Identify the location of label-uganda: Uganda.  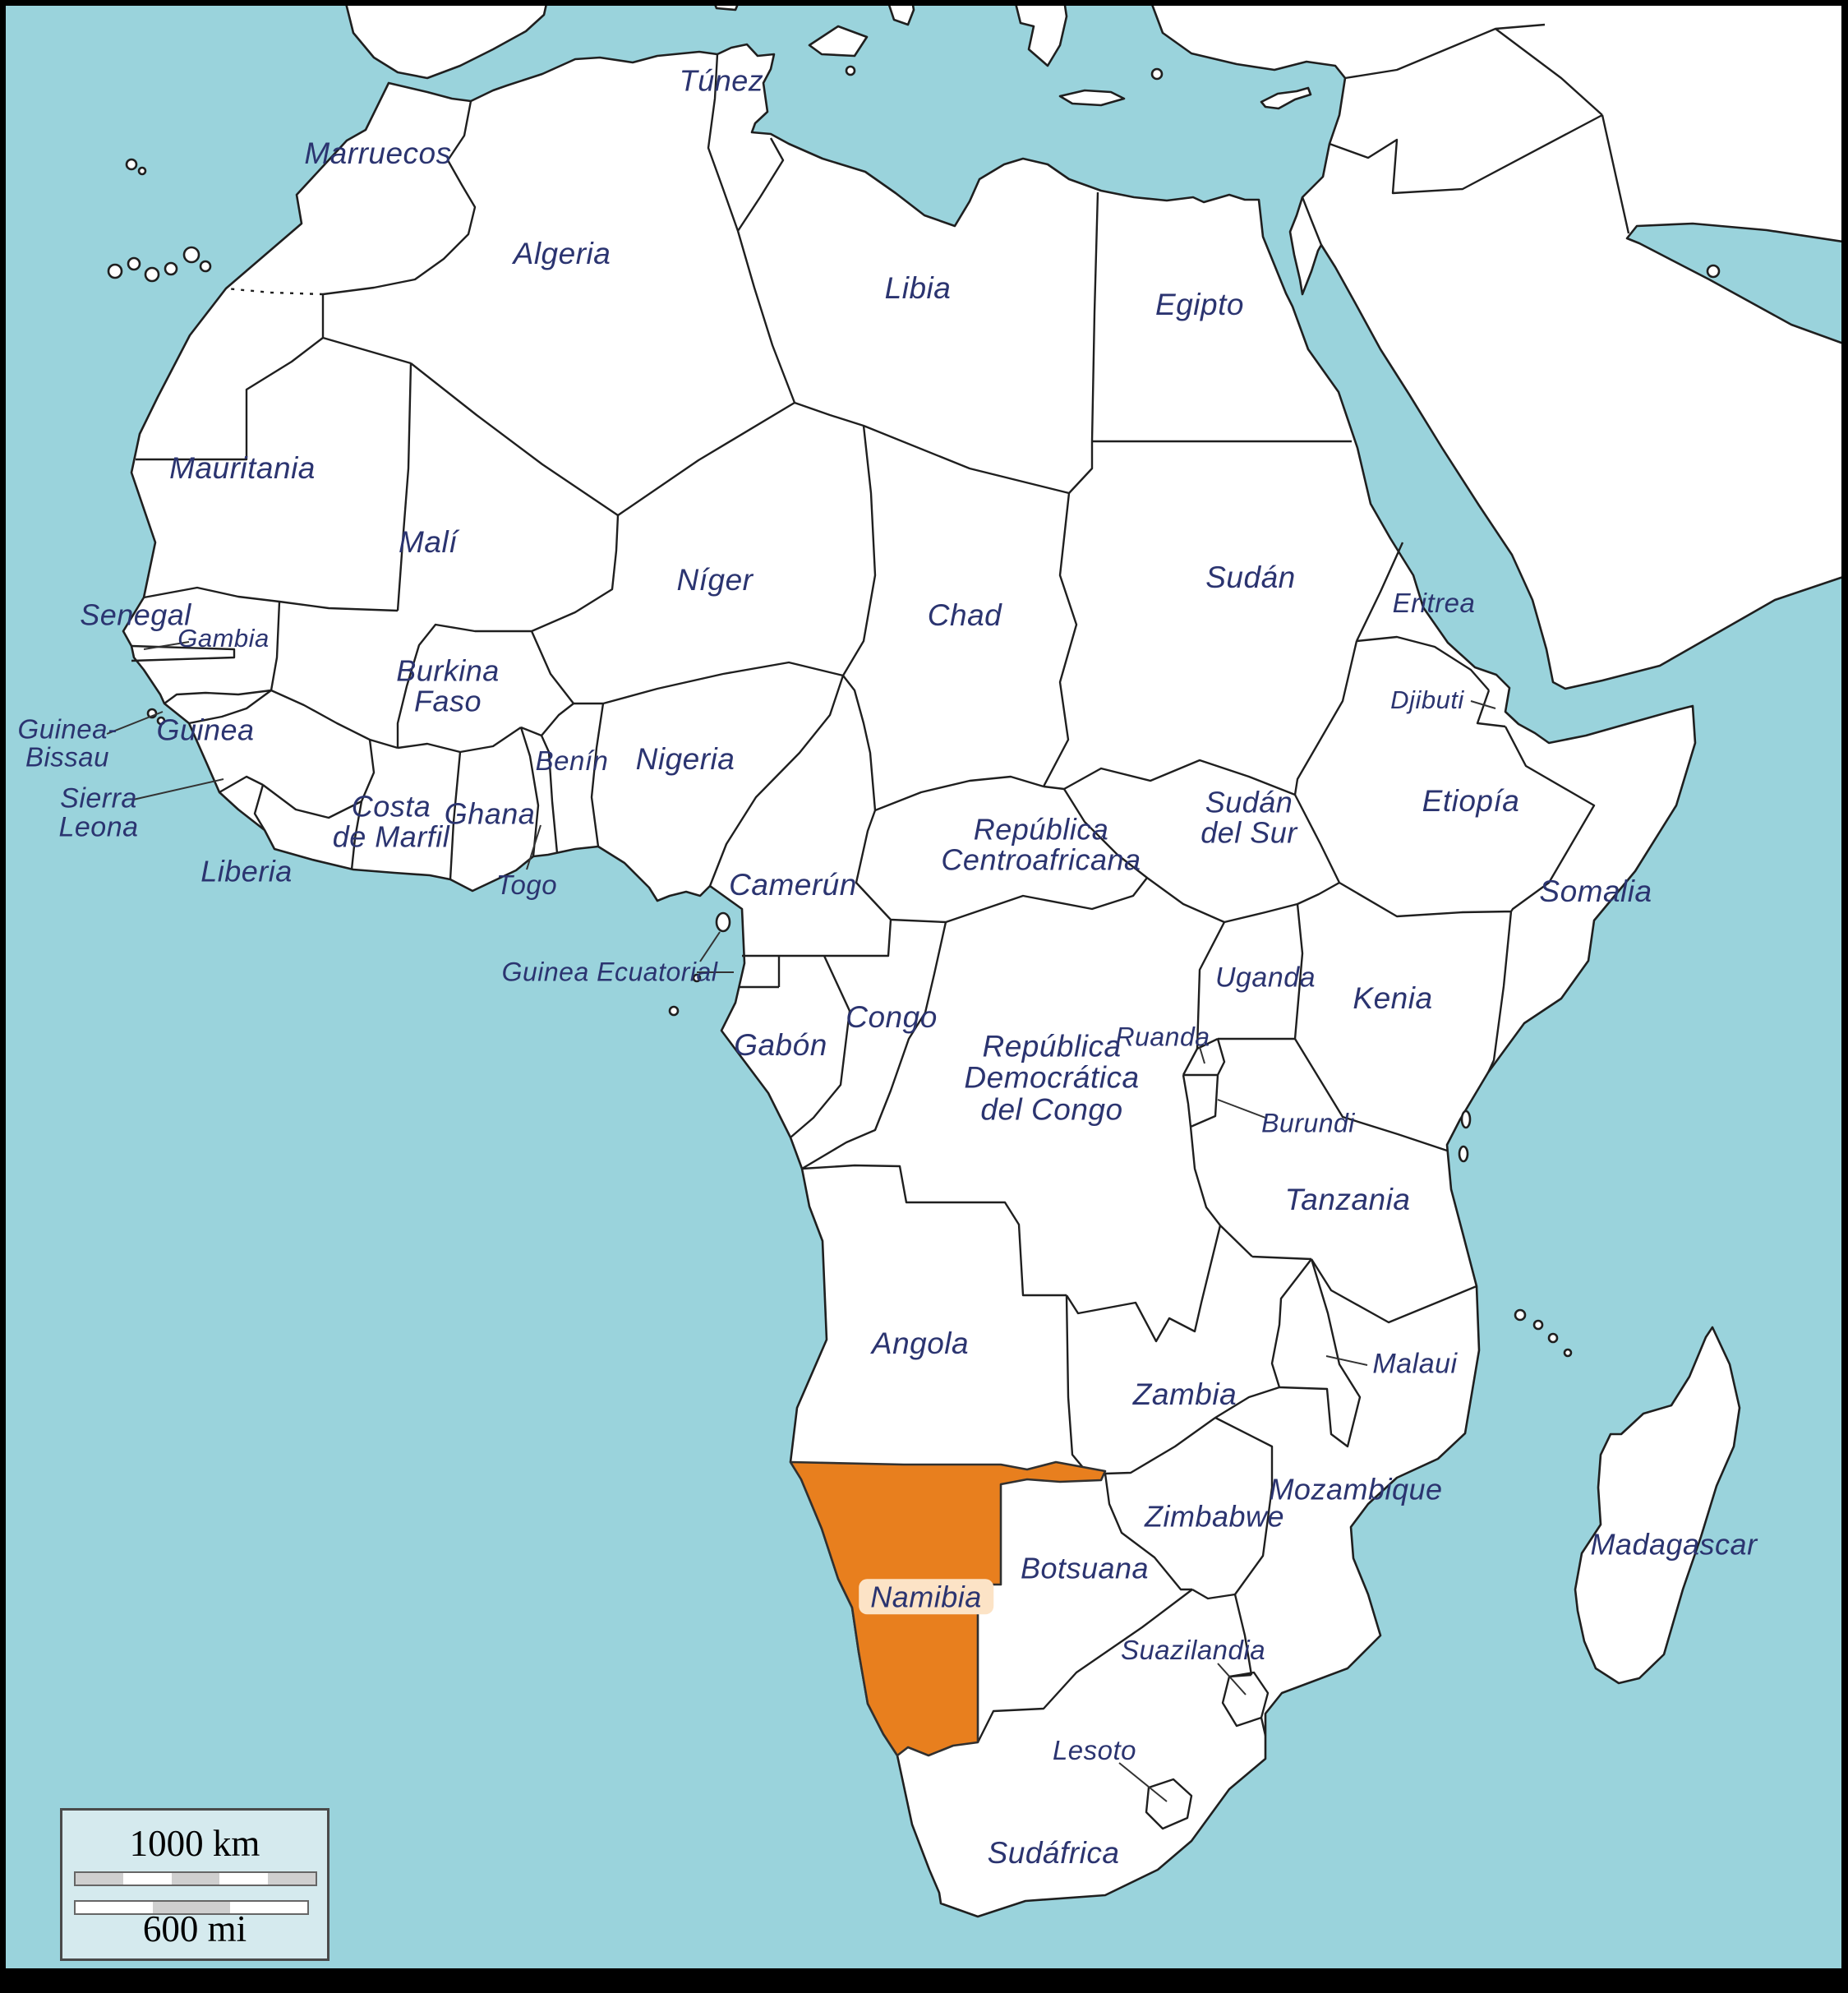
(1265, 978).